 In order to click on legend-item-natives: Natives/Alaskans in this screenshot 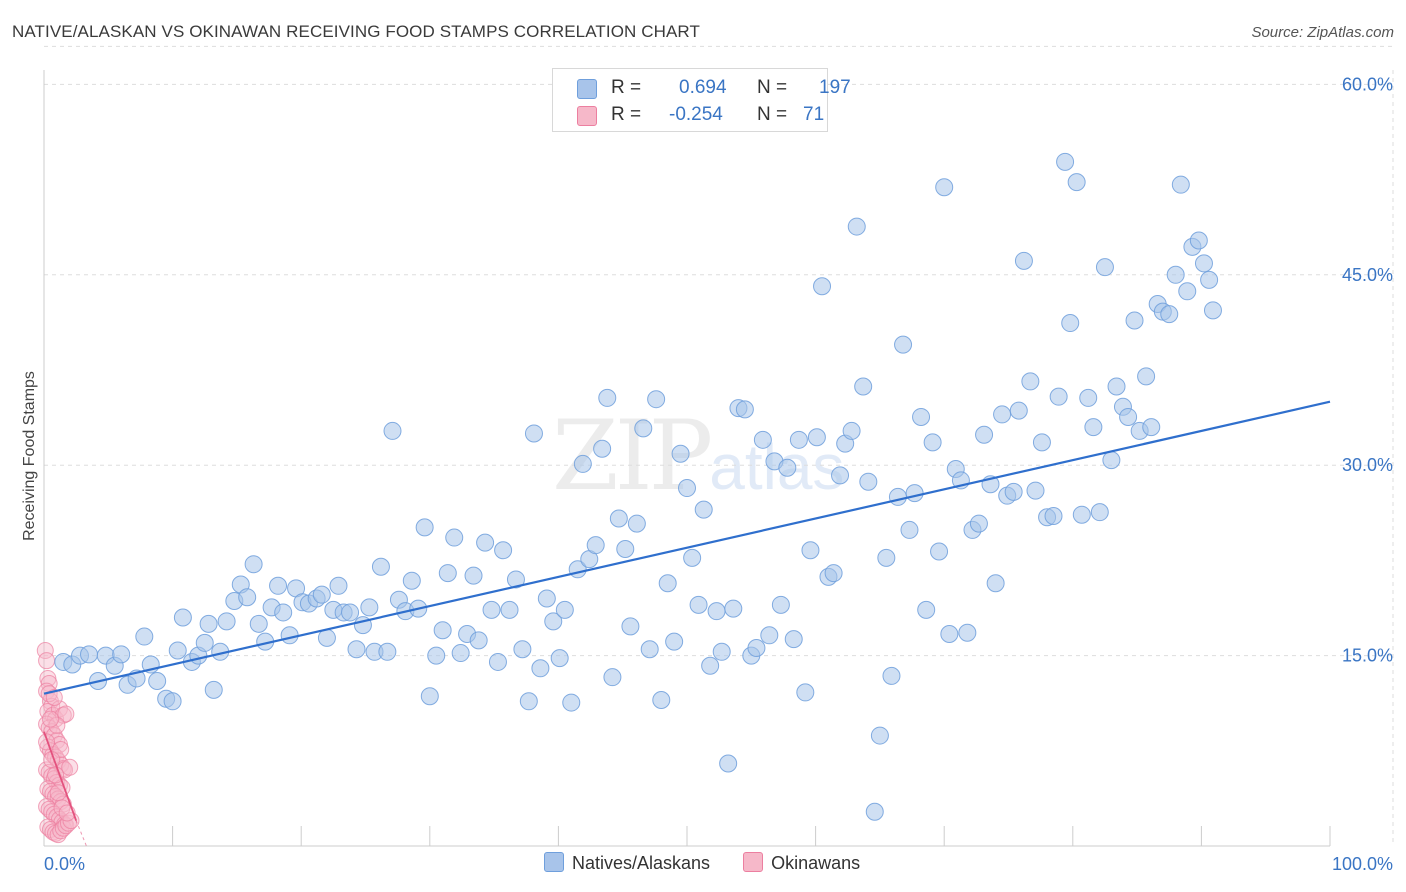, I will do `click(627, 863)`.